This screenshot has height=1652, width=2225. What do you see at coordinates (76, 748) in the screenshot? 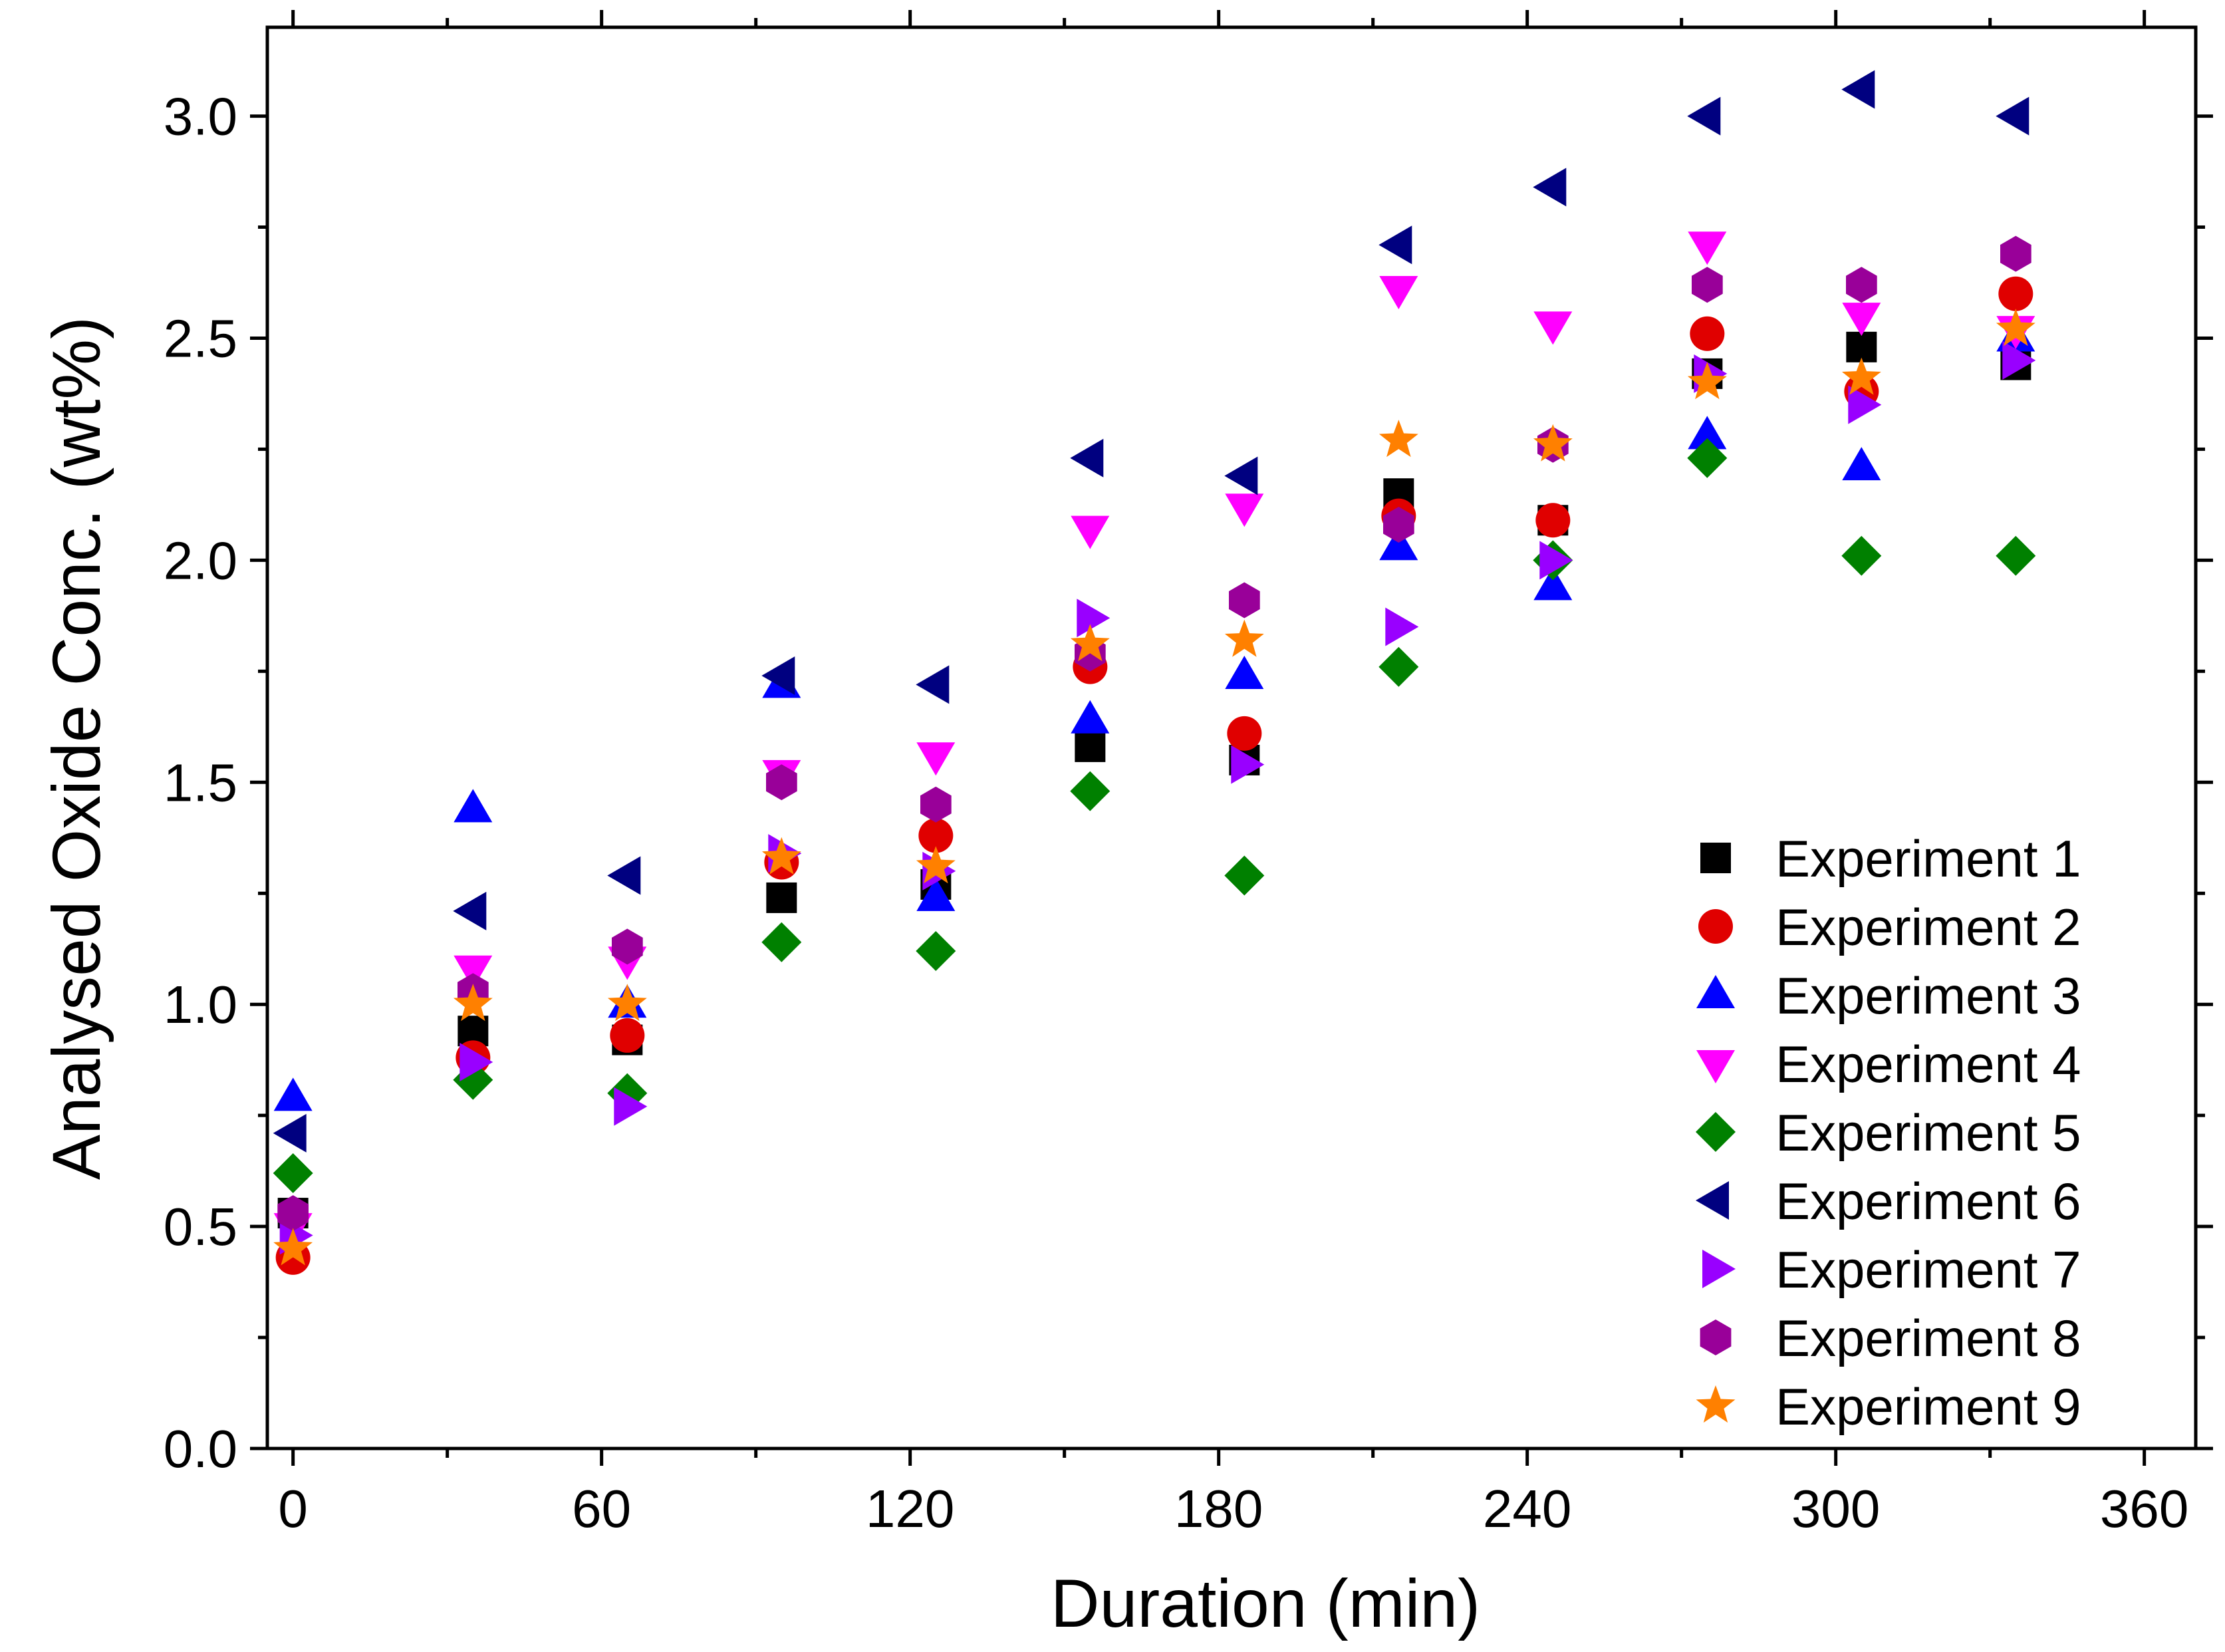
I see `y-axis-label: Analysed Oxide Conc. (wt%)` at bounding box center [76, 748].